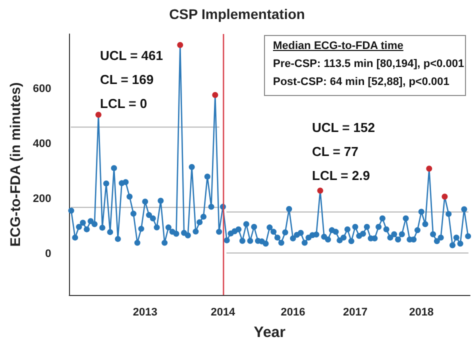 This screenshot has width=474, height=345. What do you see at coordinates (343, 127) in the screenshot?
I see `annotation: UCL = 152` at bounding box center [343, 127].